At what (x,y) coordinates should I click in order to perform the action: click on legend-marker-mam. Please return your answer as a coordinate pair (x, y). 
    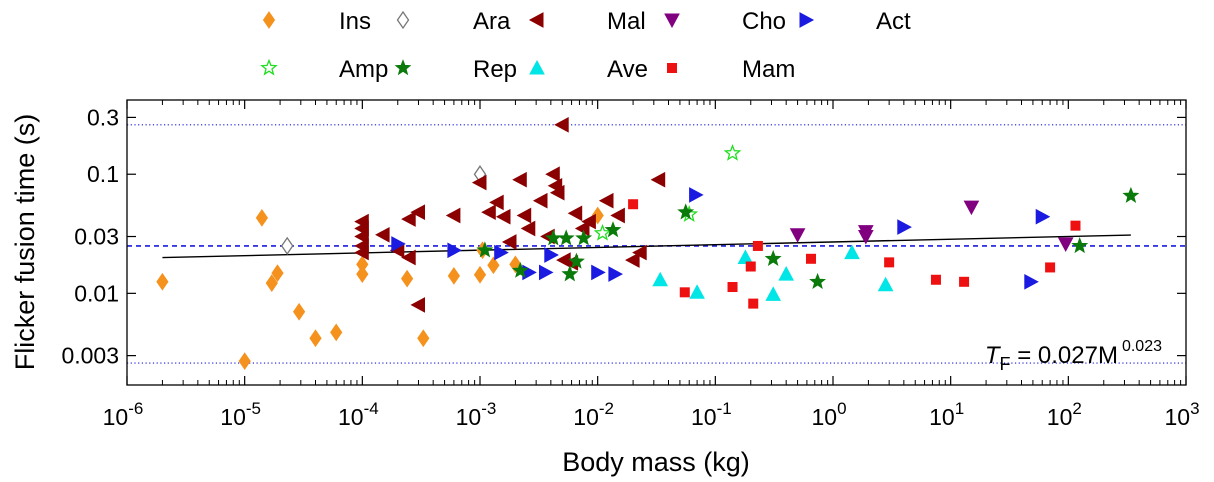
    Looking at the image, I should click on (672, 68).